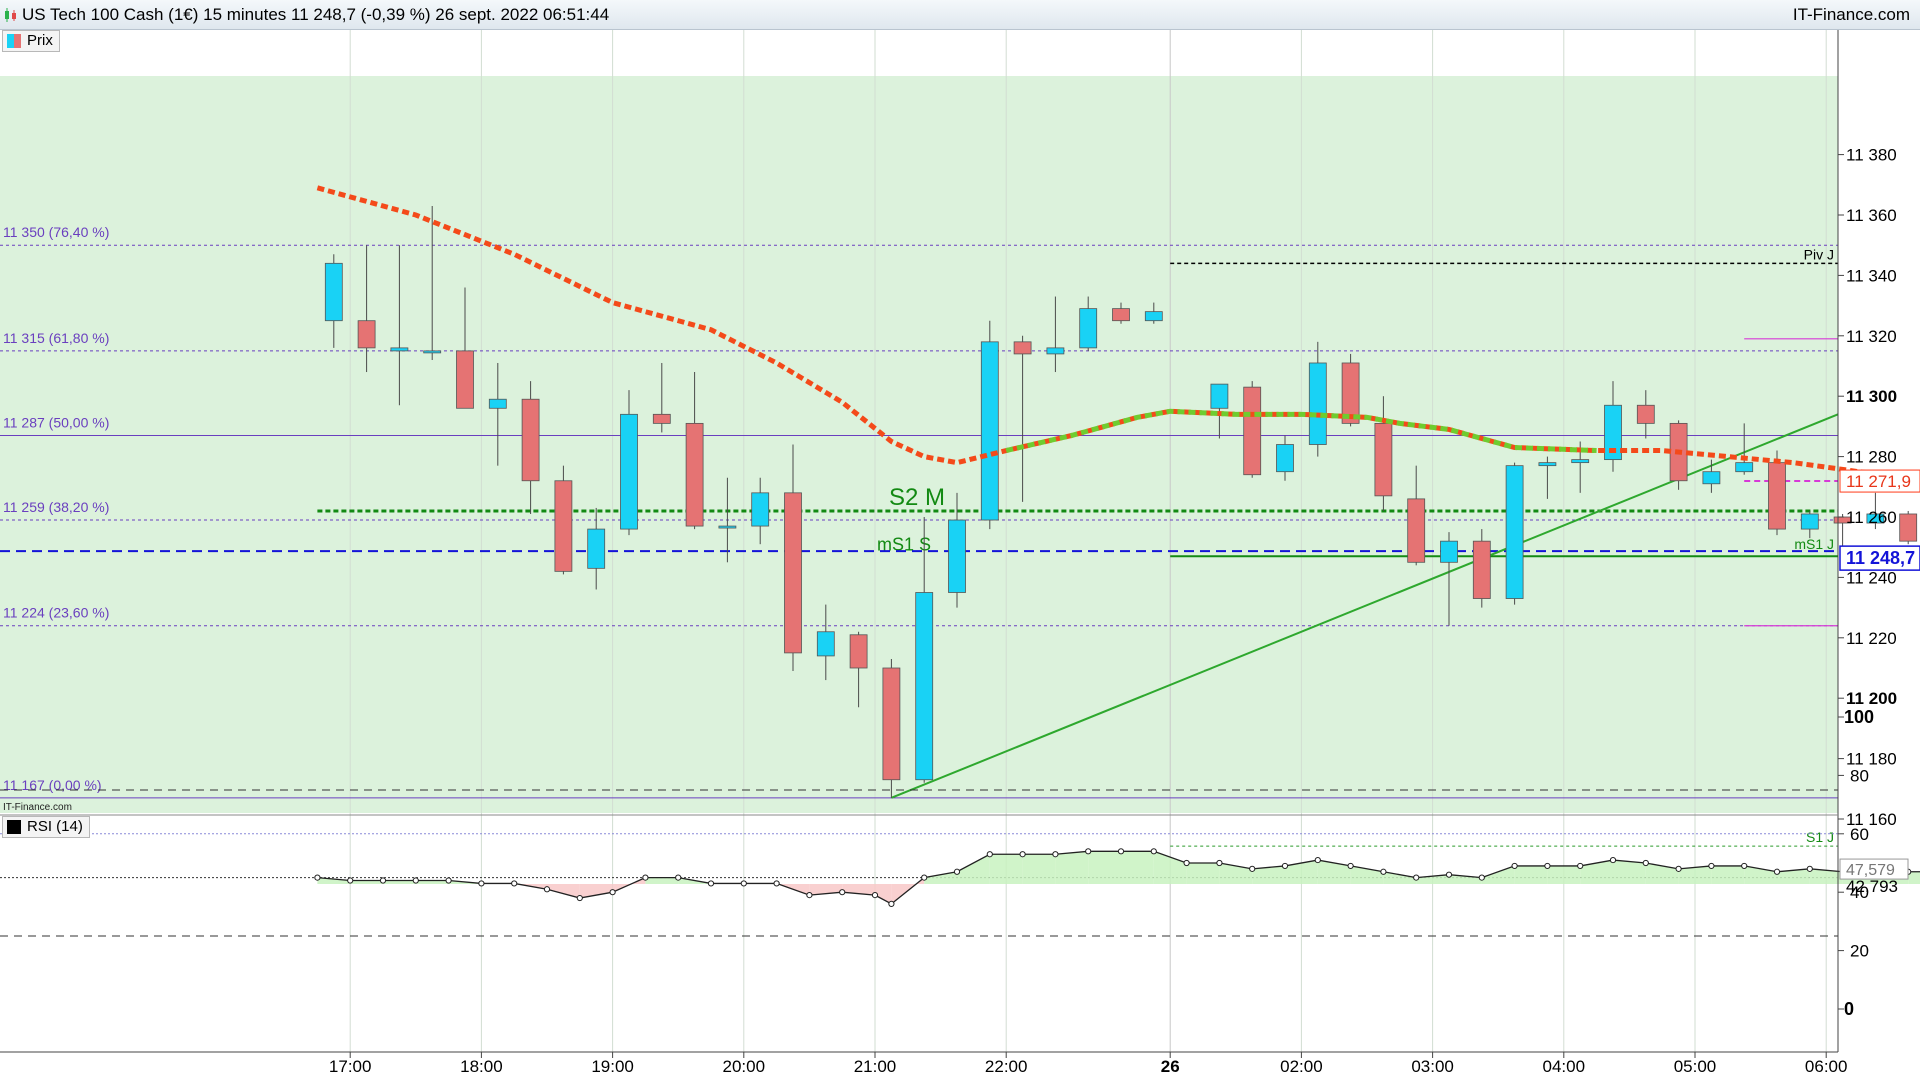 The image size is (1920, 1080). I want to click on legend-price-label: Prix, so click(40, 40).